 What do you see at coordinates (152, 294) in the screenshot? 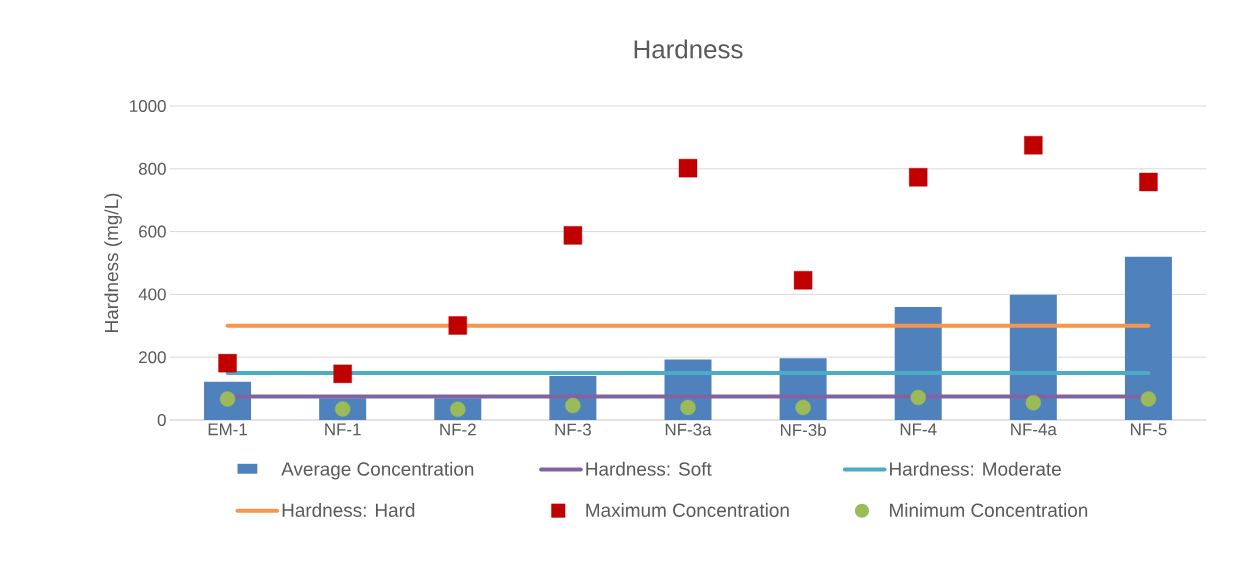
I see `y-tick-label: 400` at bounding box center [152, 294].